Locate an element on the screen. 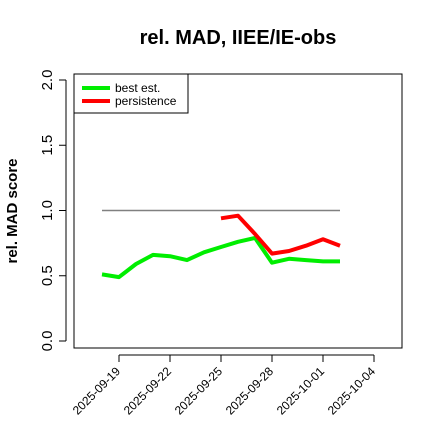 This screenshot has width=440, height=440. y-ticks: 0.0 0.5 1.0 1.5 2.0 is located at coordinates (52, 211).